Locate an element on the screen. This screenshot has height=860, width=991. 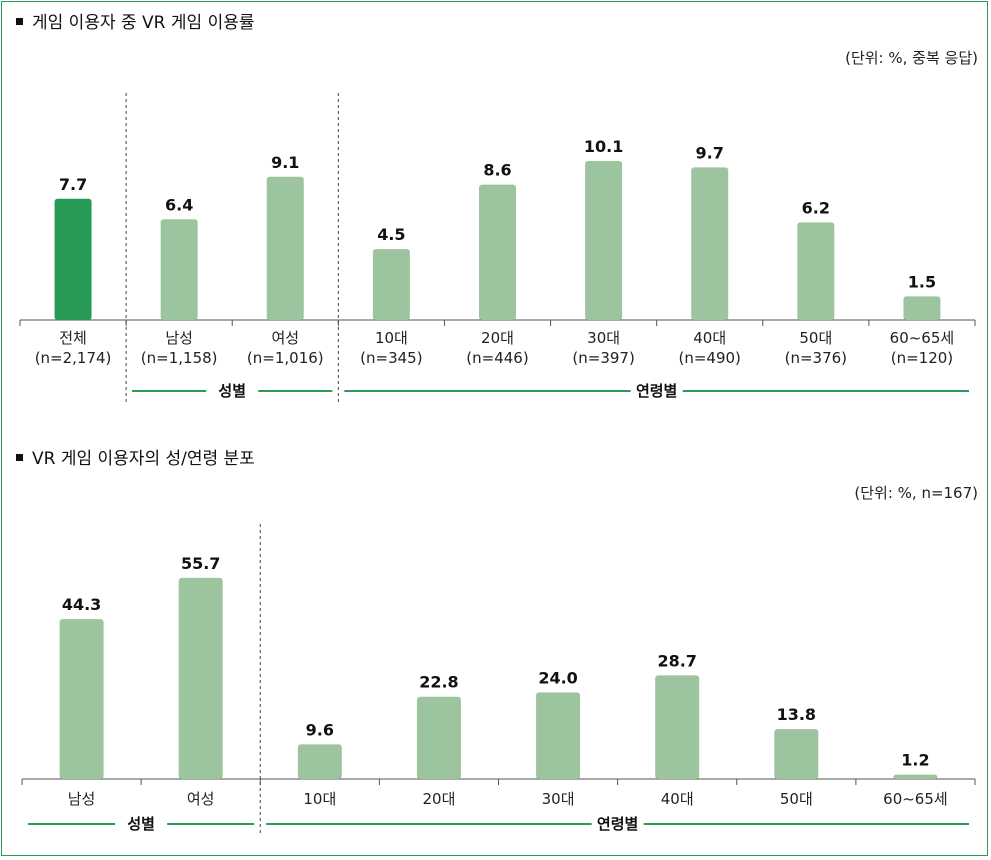
chart2-value-label: 28.7 is located at coordinates (676, 660).